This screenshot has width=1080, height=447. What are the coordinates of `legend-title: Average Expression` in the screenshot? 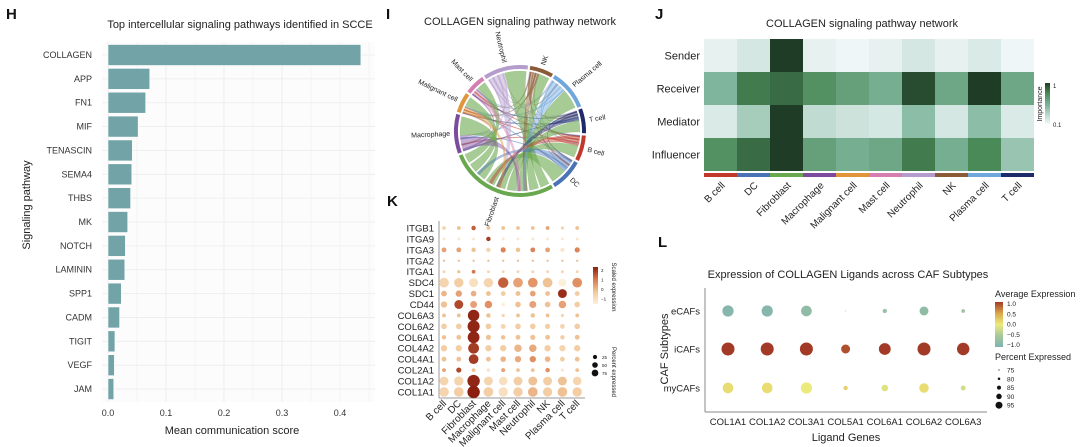 It's located at (1035, 294).